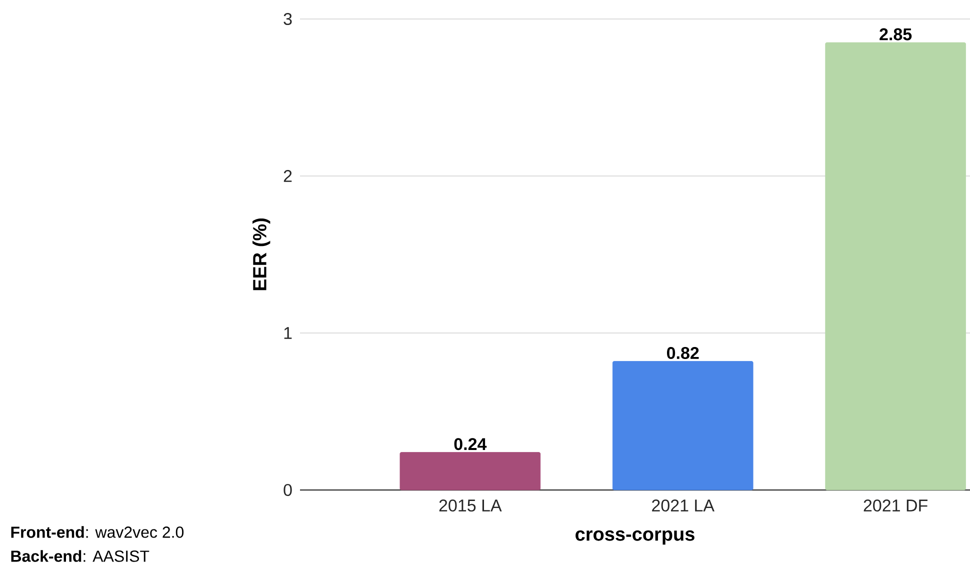 The image size is (970, 576). What do you see at coordinates (470, 444) in the screenshot?
I see `data-label: 0.24` at bounding box center [470, 444].